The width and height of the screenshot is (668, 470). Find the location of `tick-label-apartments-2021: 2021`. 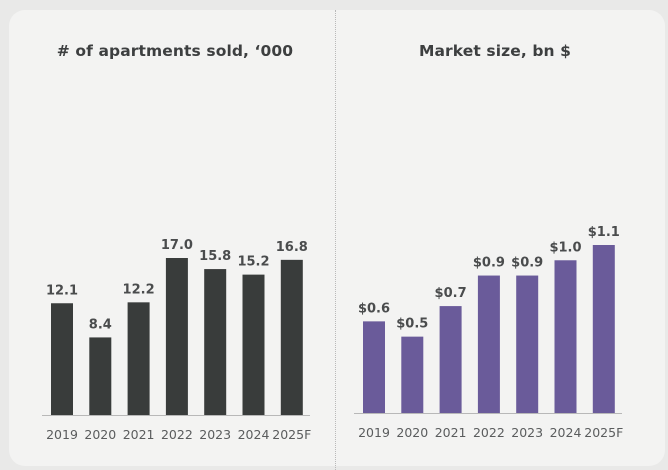

tick-label-apartments-2021: 2021 is located at coordinates (139, 434).